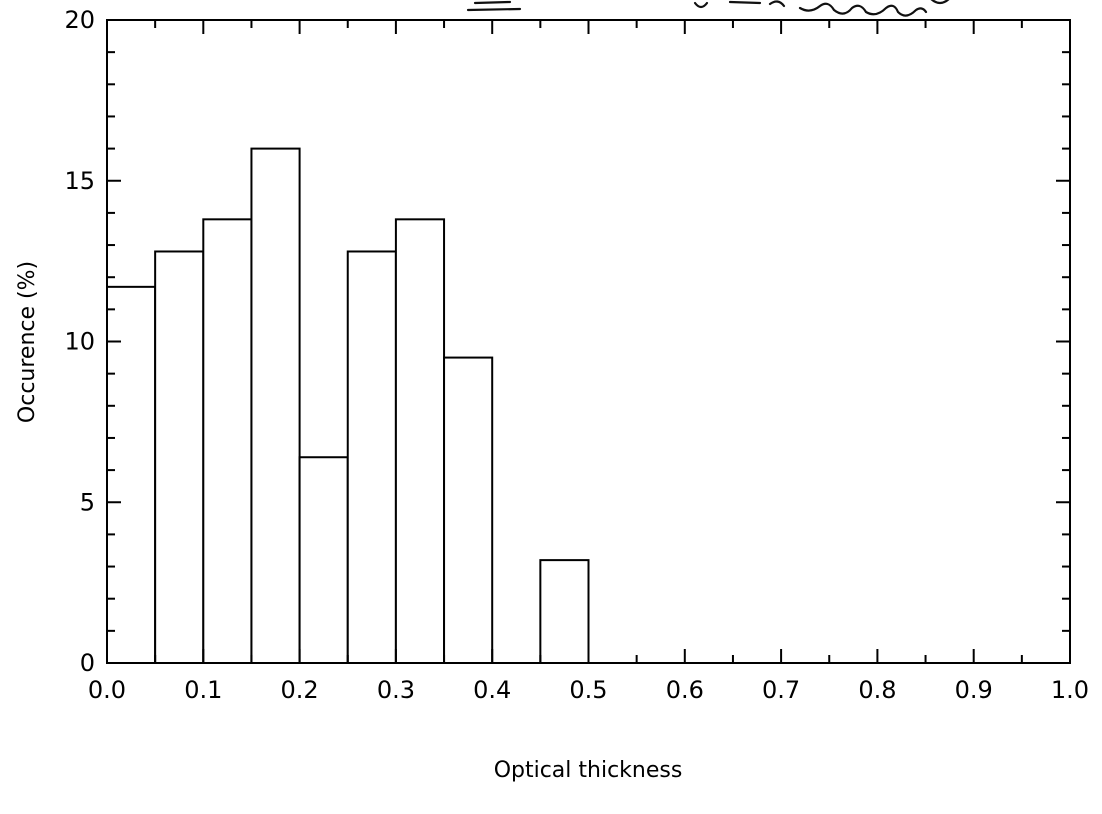 The image size is (1102, 814). Describe the element at coordinates (492, 690) in the screenshot. I see `x-tick-label: 0.4` at that location.